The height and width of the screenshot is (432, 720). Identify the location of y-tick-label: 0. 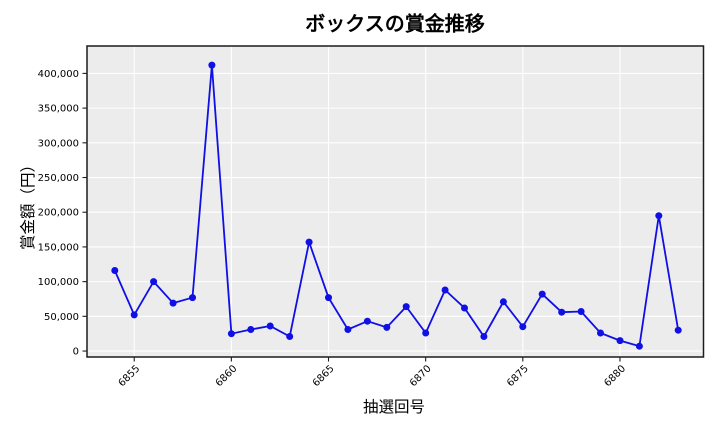
(76, 352).